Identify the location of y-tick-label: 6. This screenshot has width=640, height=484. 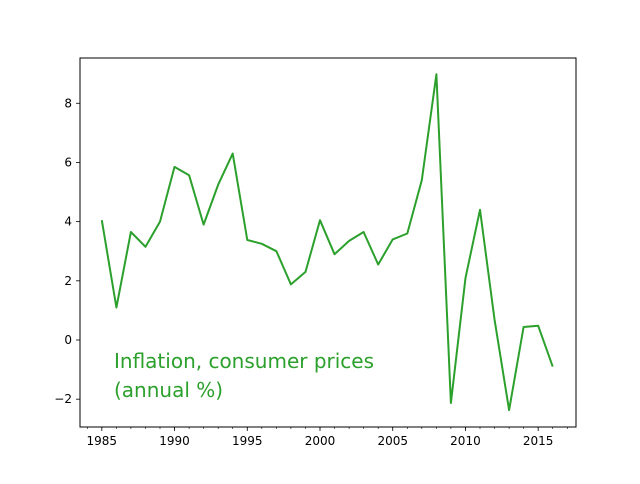
(68, 162).